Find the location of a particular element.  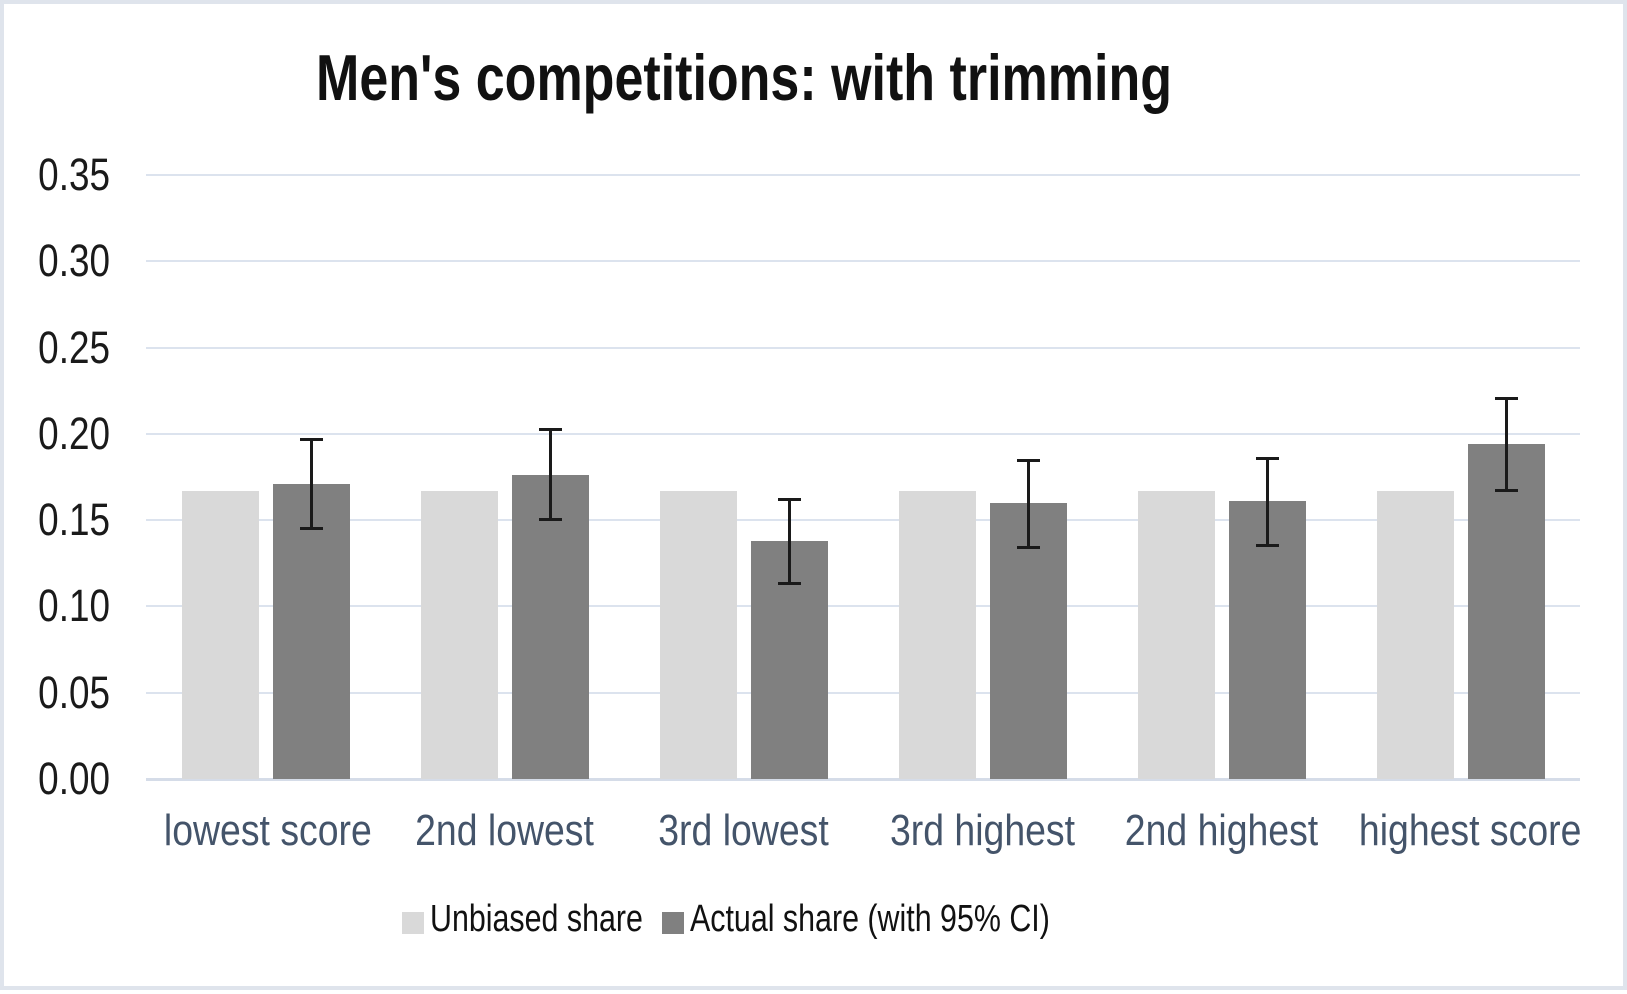

y-tick-label: 0.30 is located at coordinates (74, 261).